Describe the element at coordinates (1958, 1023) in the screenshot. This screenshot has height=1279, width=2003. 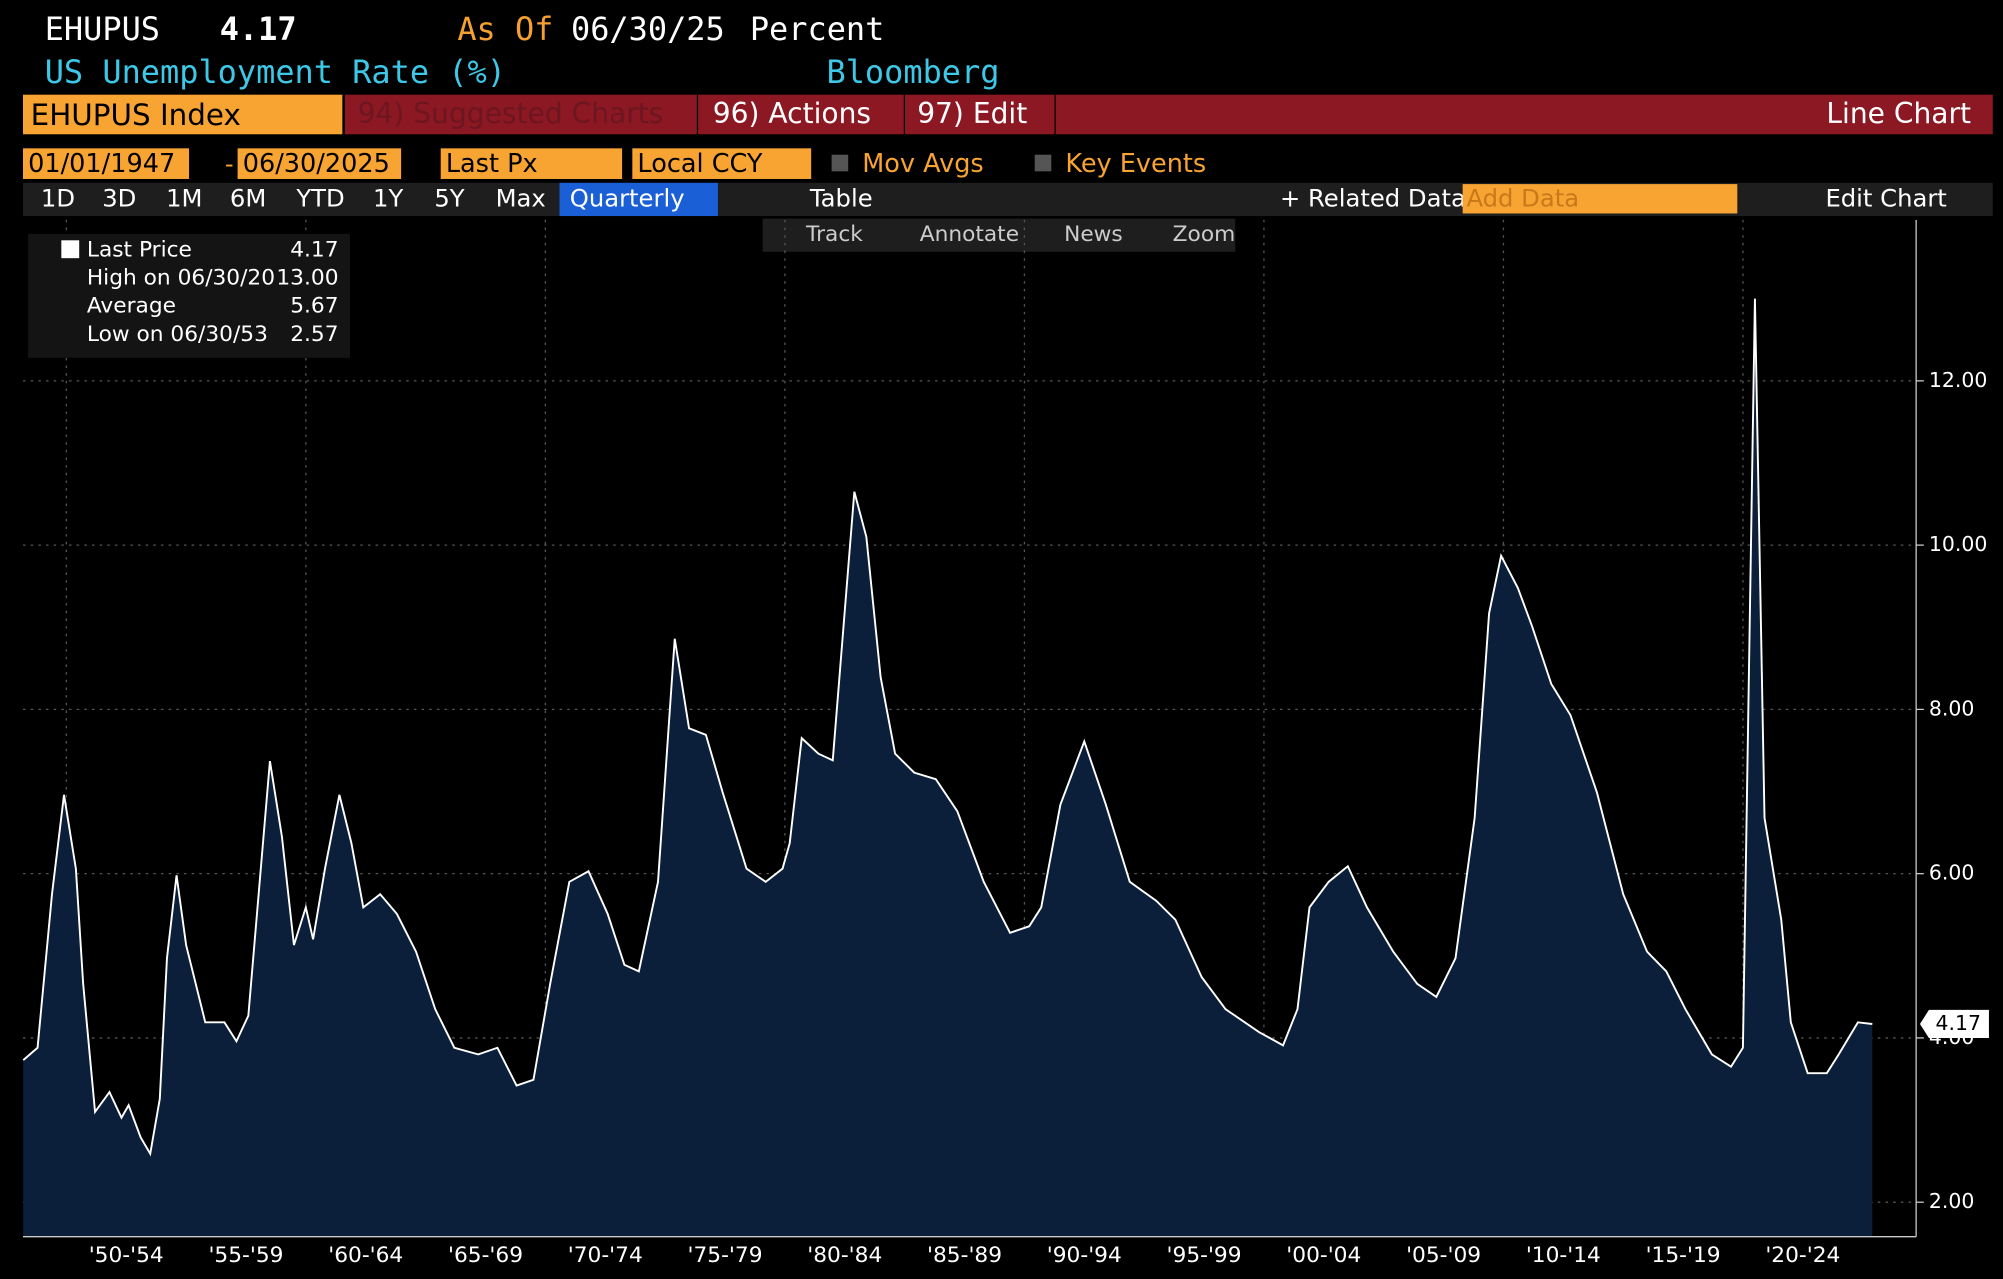
I see `last-value-label: 4.17` at that location.